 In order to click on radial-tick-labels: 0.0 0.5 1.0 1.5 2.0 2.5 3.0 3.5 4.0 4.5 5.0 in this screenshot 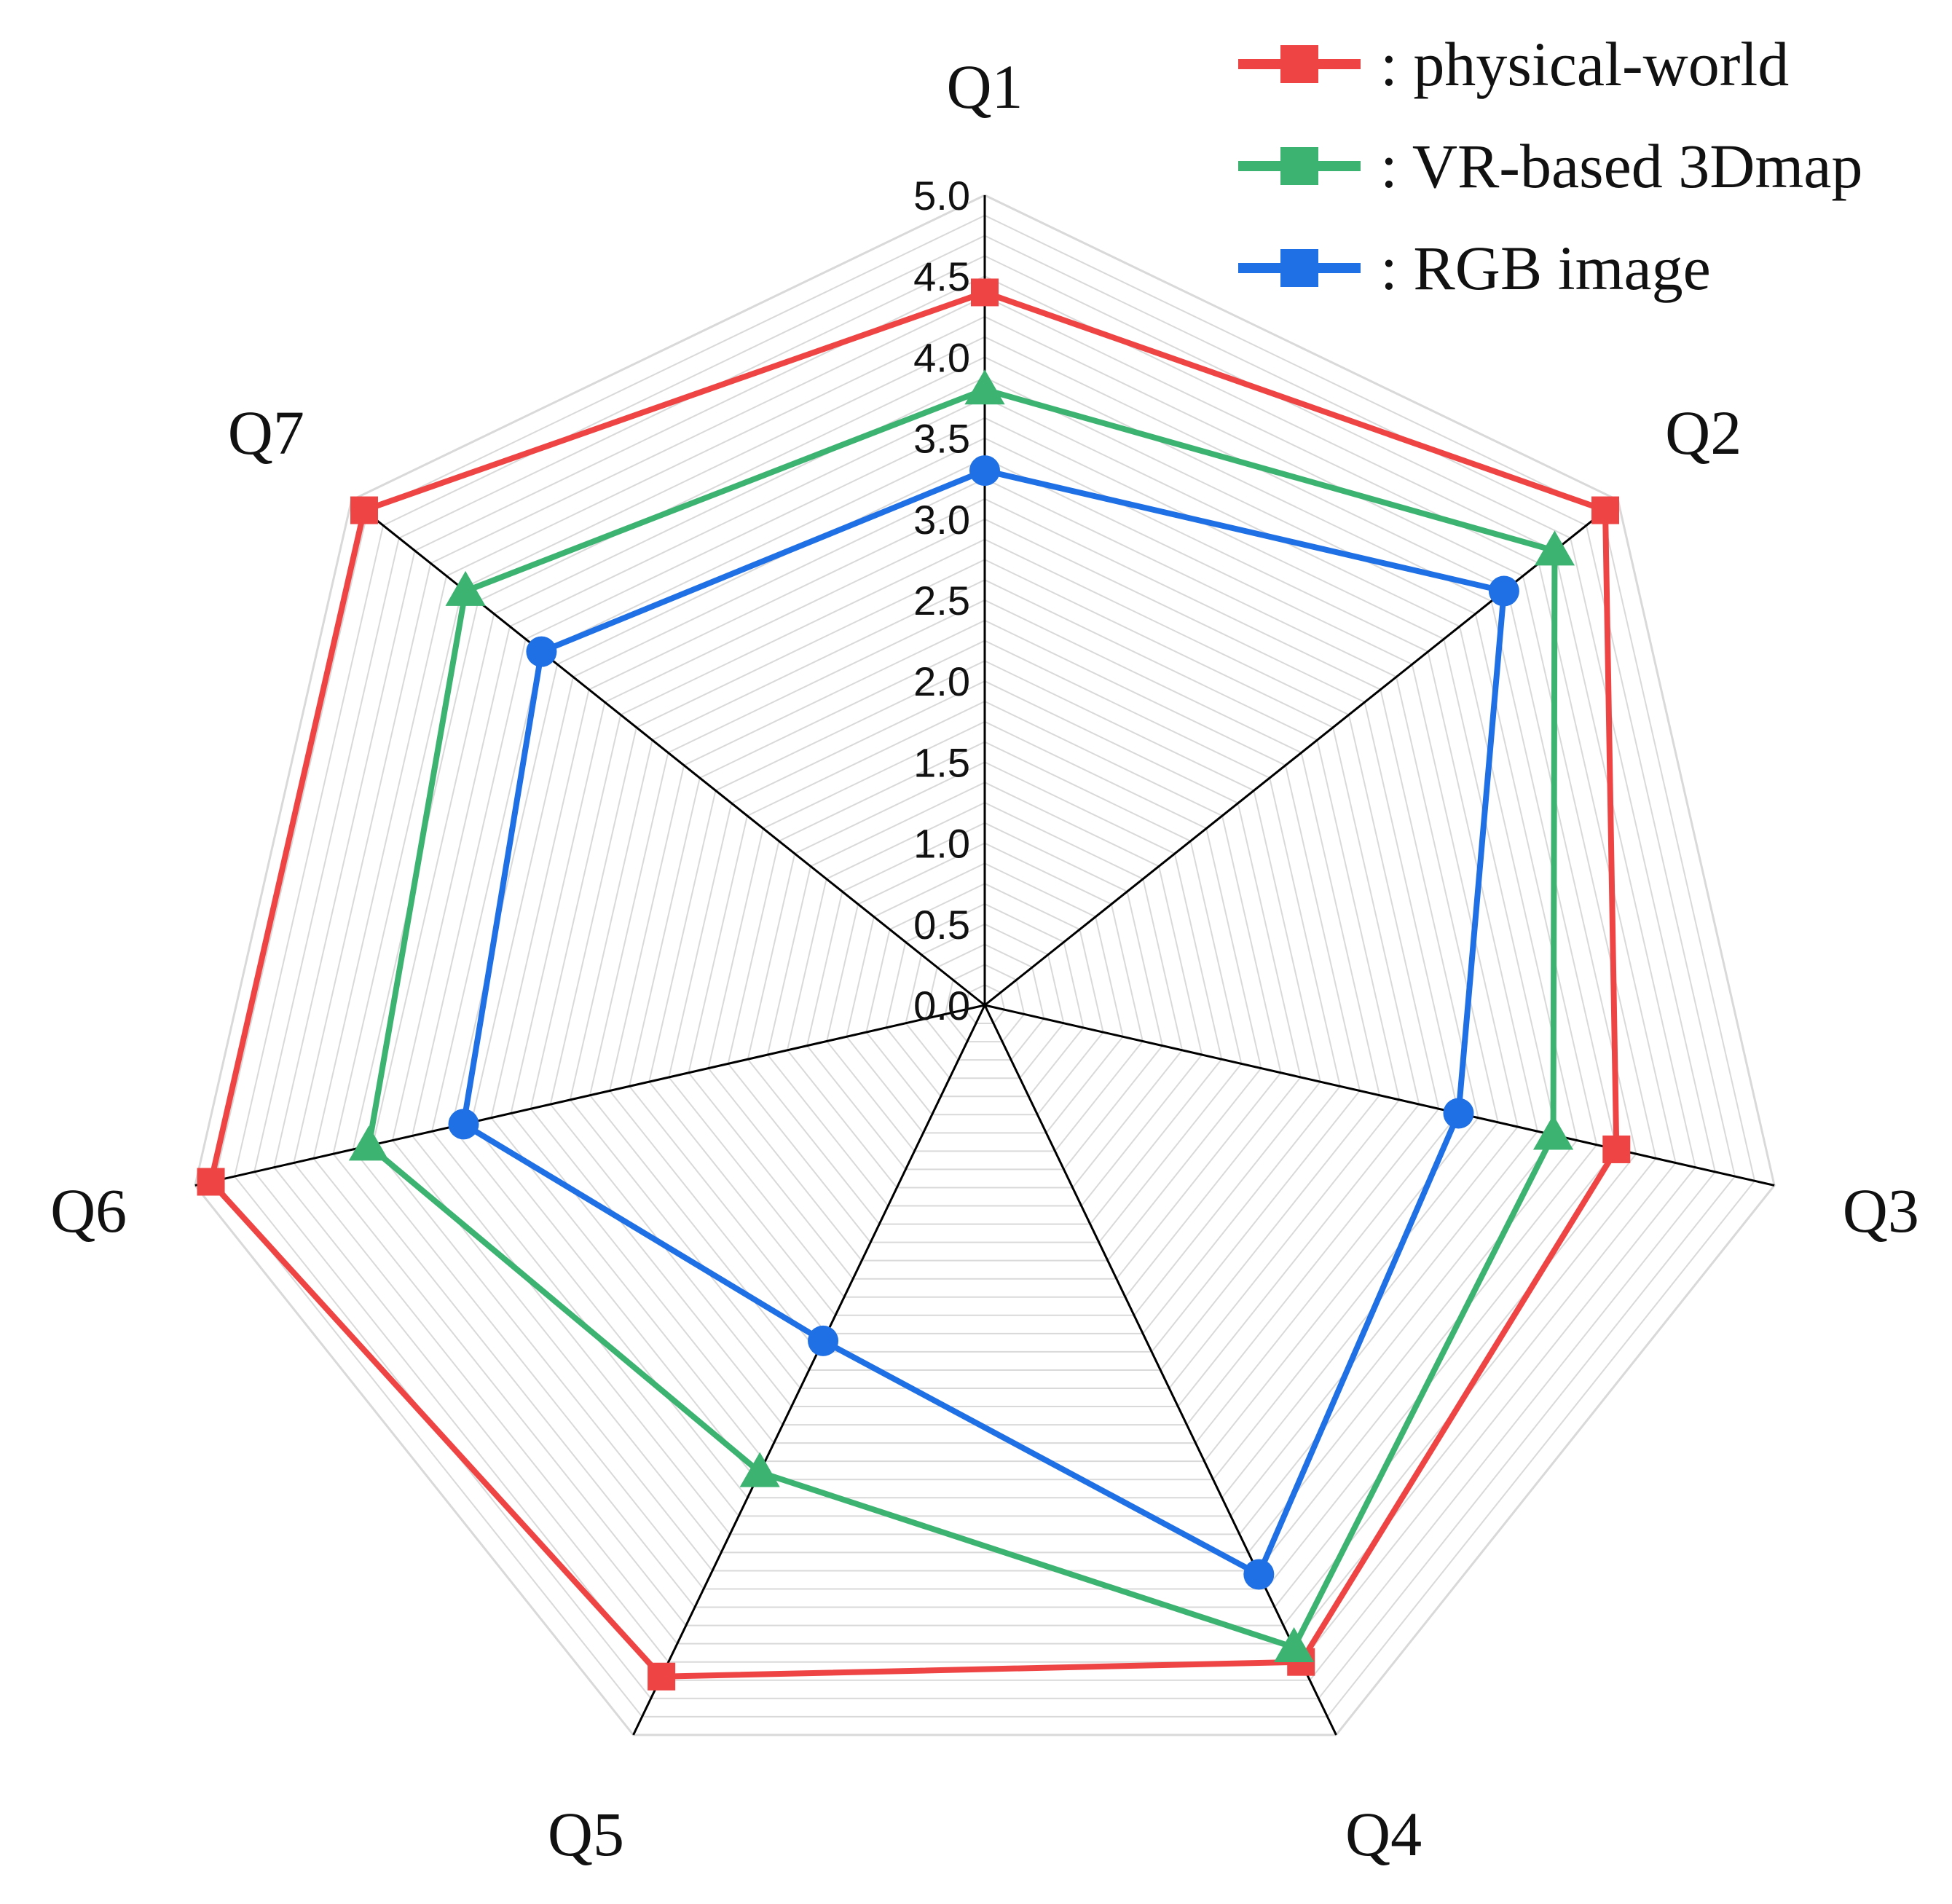, I will do `click(942, 600)`.